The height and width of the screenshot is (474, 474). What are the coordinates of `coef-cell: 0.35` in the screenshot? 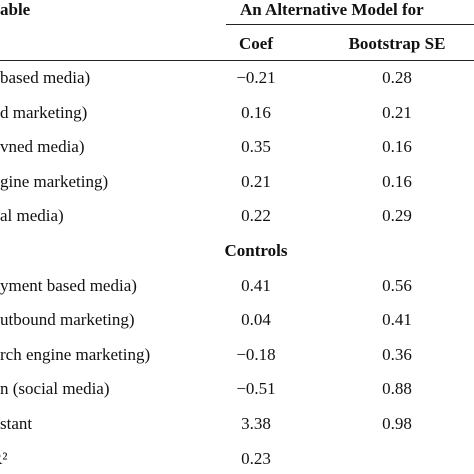 It's located at (256, 147).